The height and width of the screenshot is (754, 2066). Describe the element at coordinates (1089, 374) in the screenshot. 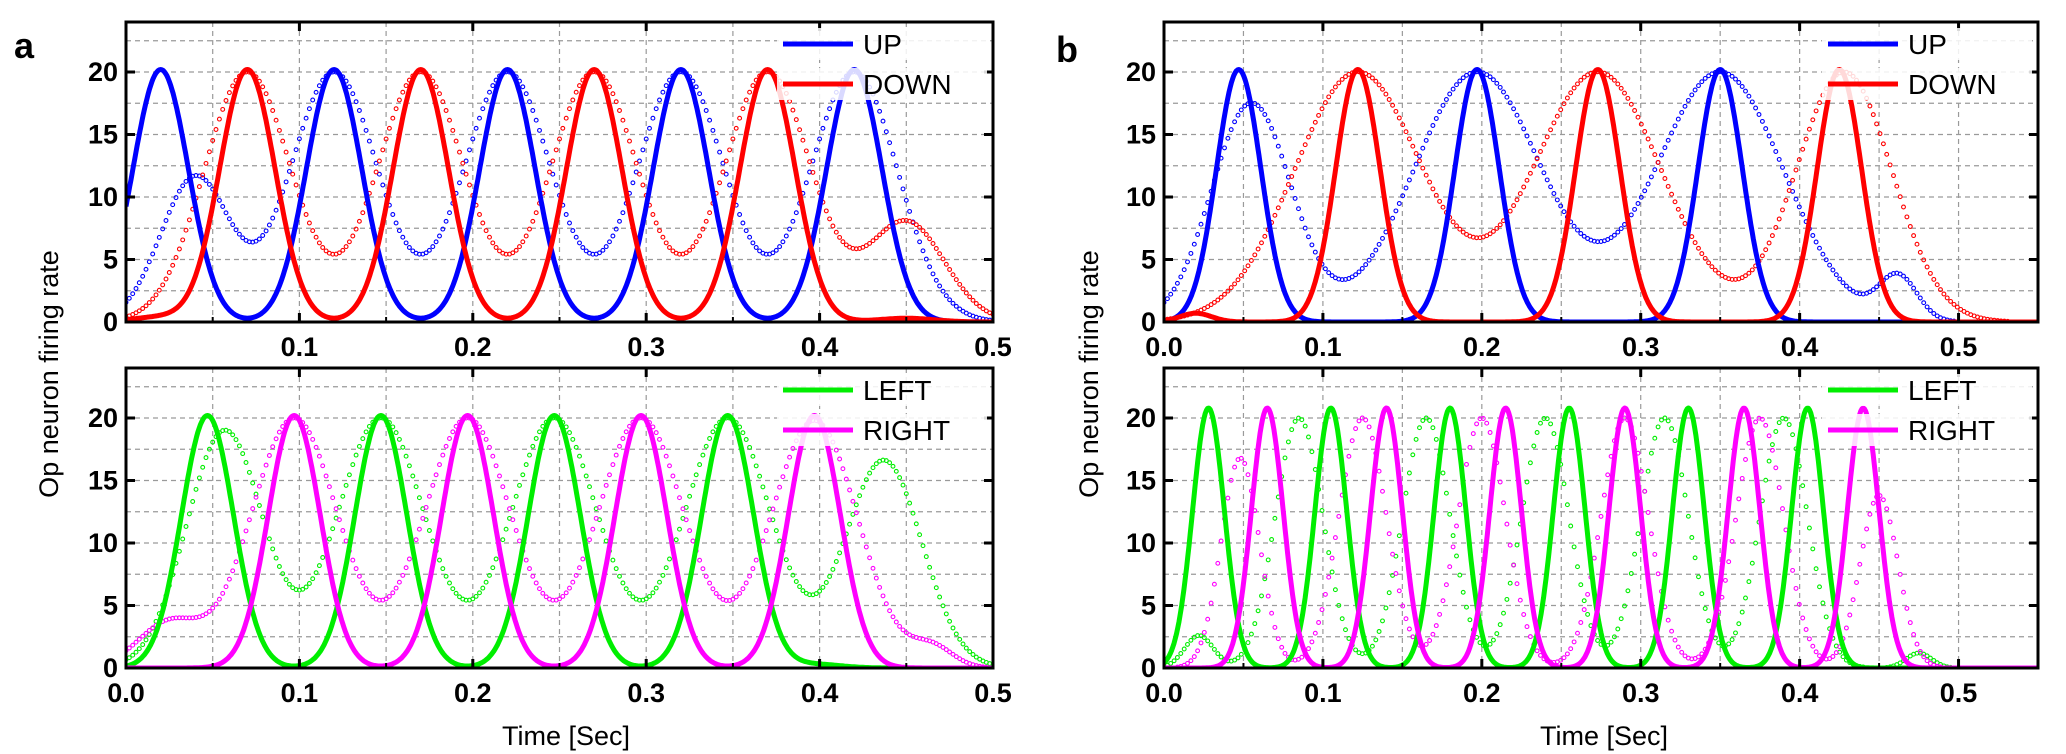

I see `y-axis-label-b: Op neuron firing rate` at that location.